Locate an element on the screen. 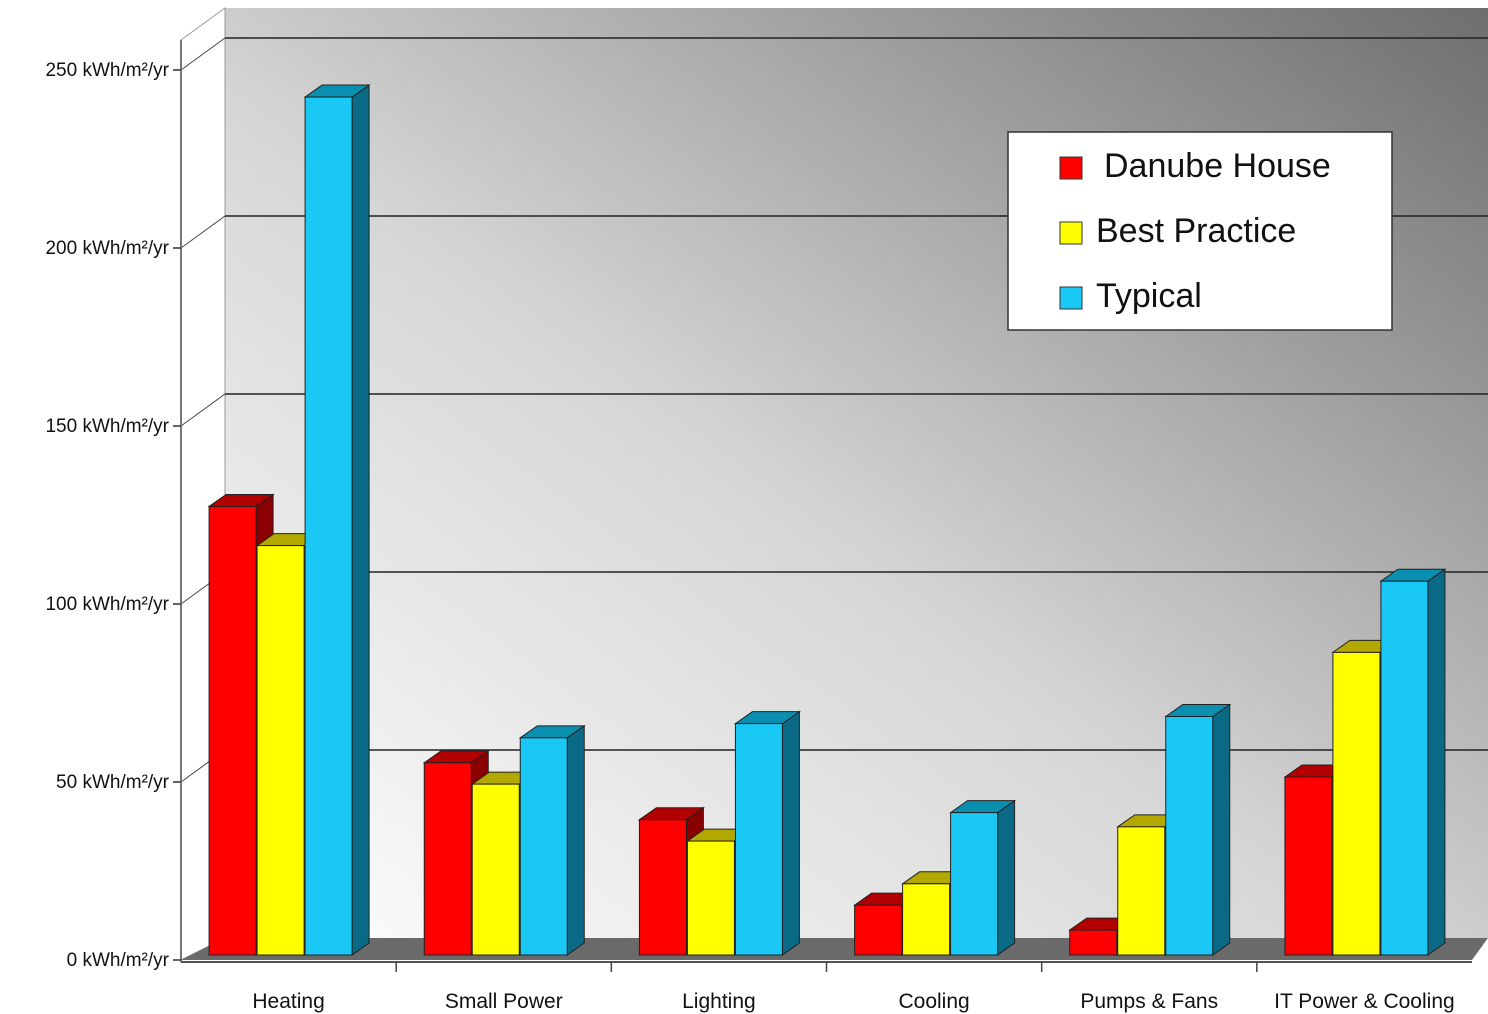 This screenshot has width=1488, height=1014. x-label-heating: Heating is located at coordinates (288, 1001).